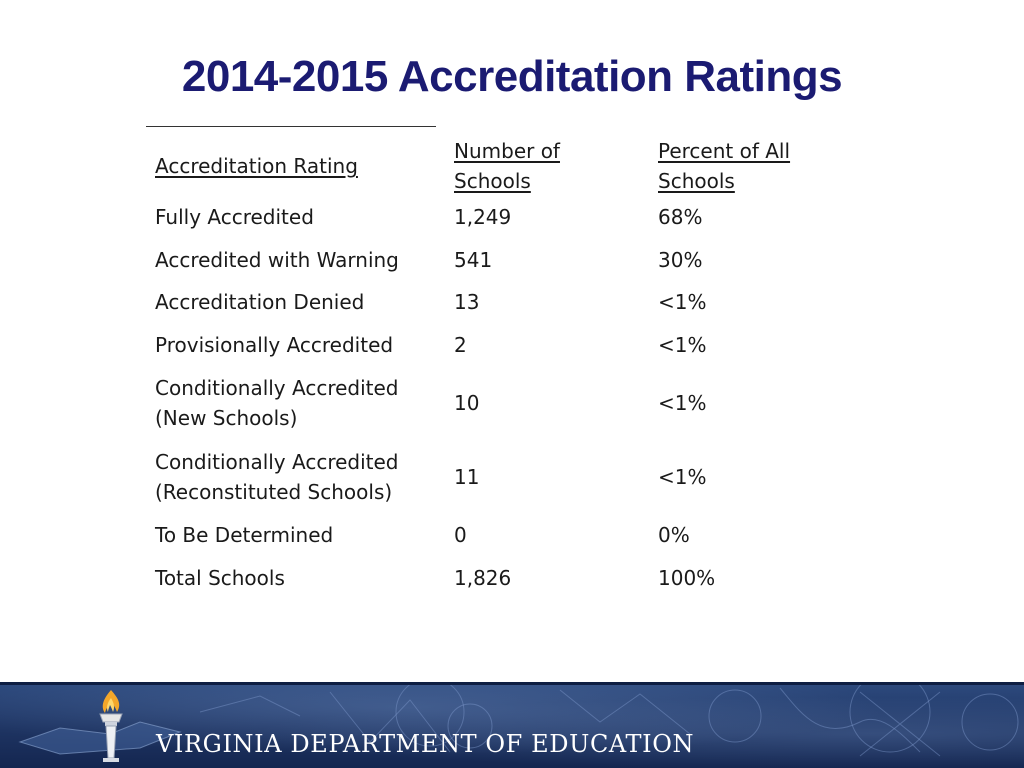 This screenshot has height=768, width=1024. Describe the element at coordinates (111, 726) in the screenshot. I see `torch-icon` at that location.